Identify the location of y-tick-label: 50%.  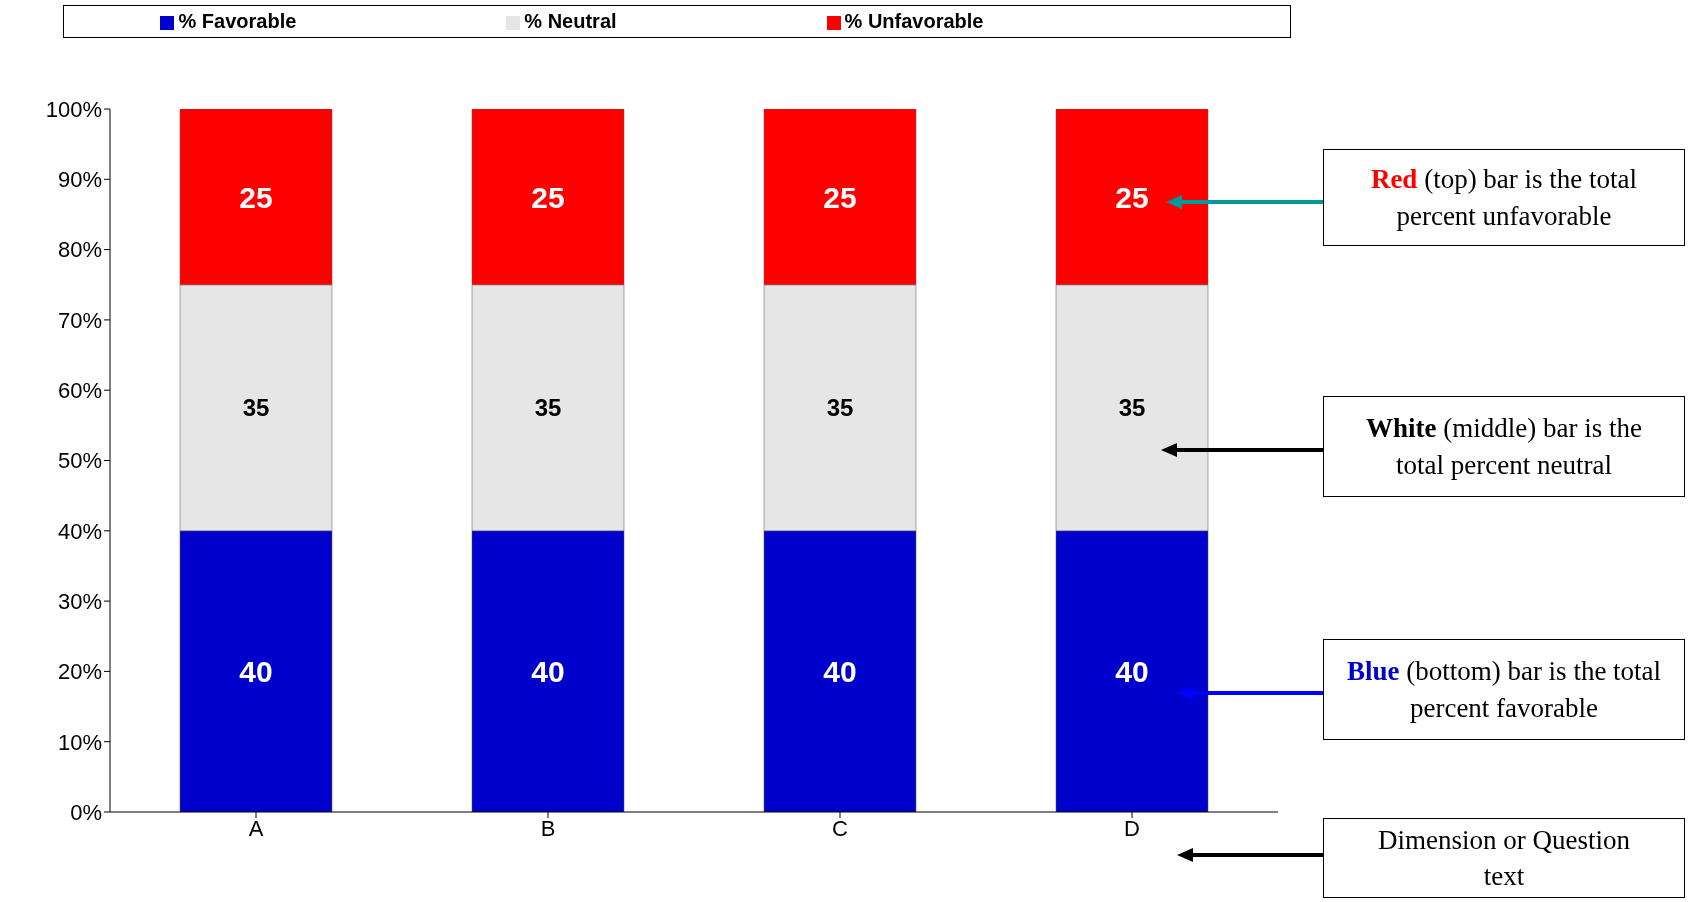
(79, 461).